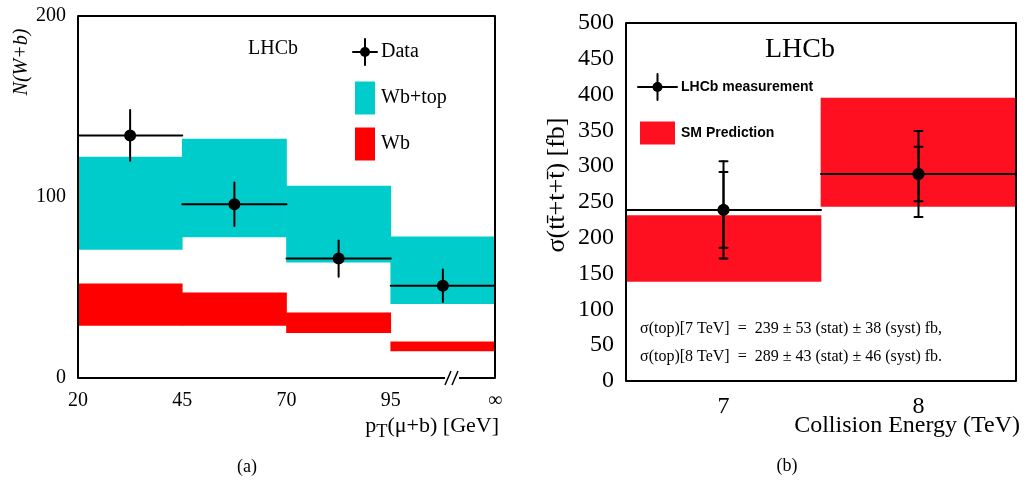 The width and height of the screenshot is (1028, 484). What do you see at coordinates (596, 21) in the screenshot?
I see `y-tick-label: 500` at bounding box center [596, 21].